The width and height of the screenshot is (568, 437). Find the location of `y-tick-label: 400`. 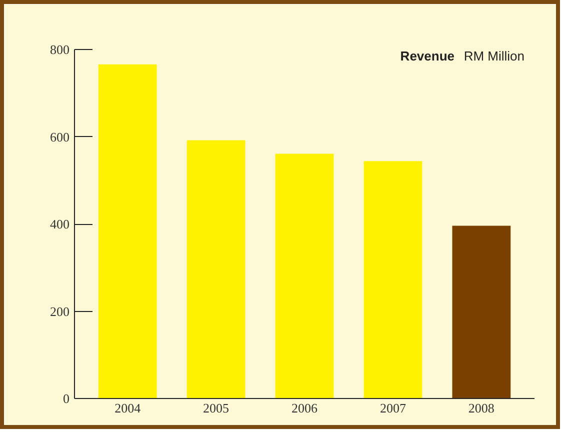

y-tick-label: 400 is located at coordinates (60, 224).